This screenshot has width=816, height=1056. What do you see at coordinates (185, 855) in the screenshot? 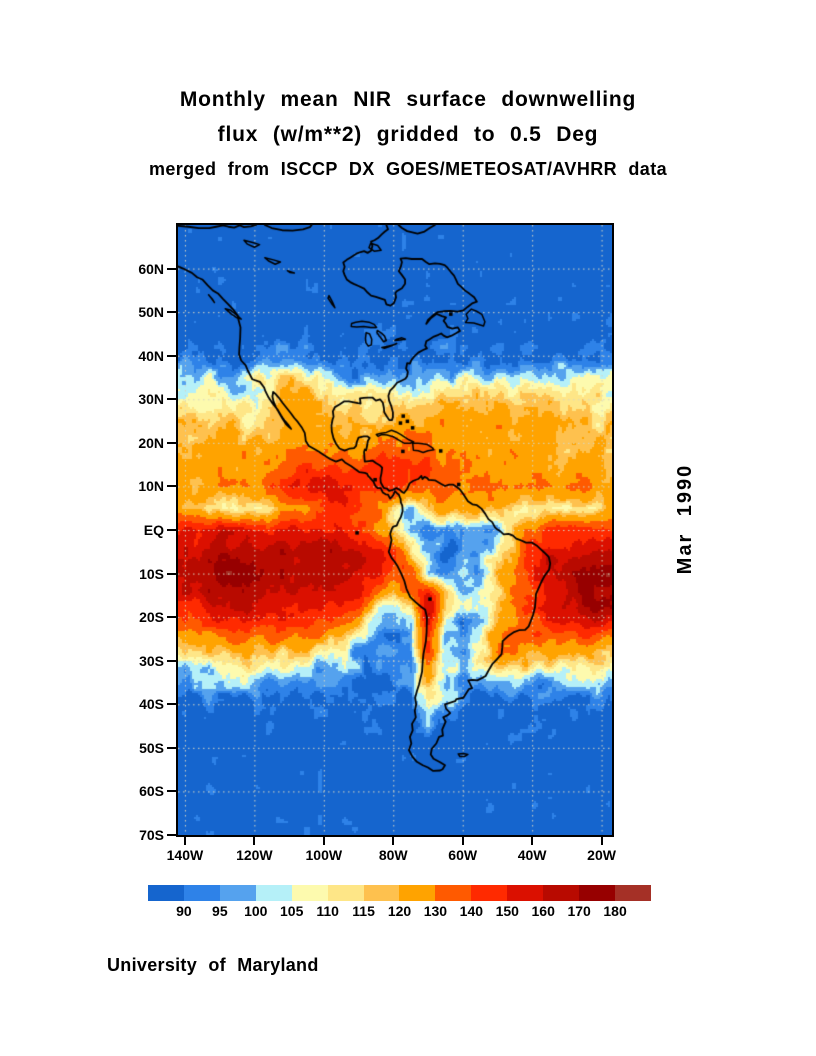
I see `lon-tick-label: 140W` at bounding box center [185, 855].